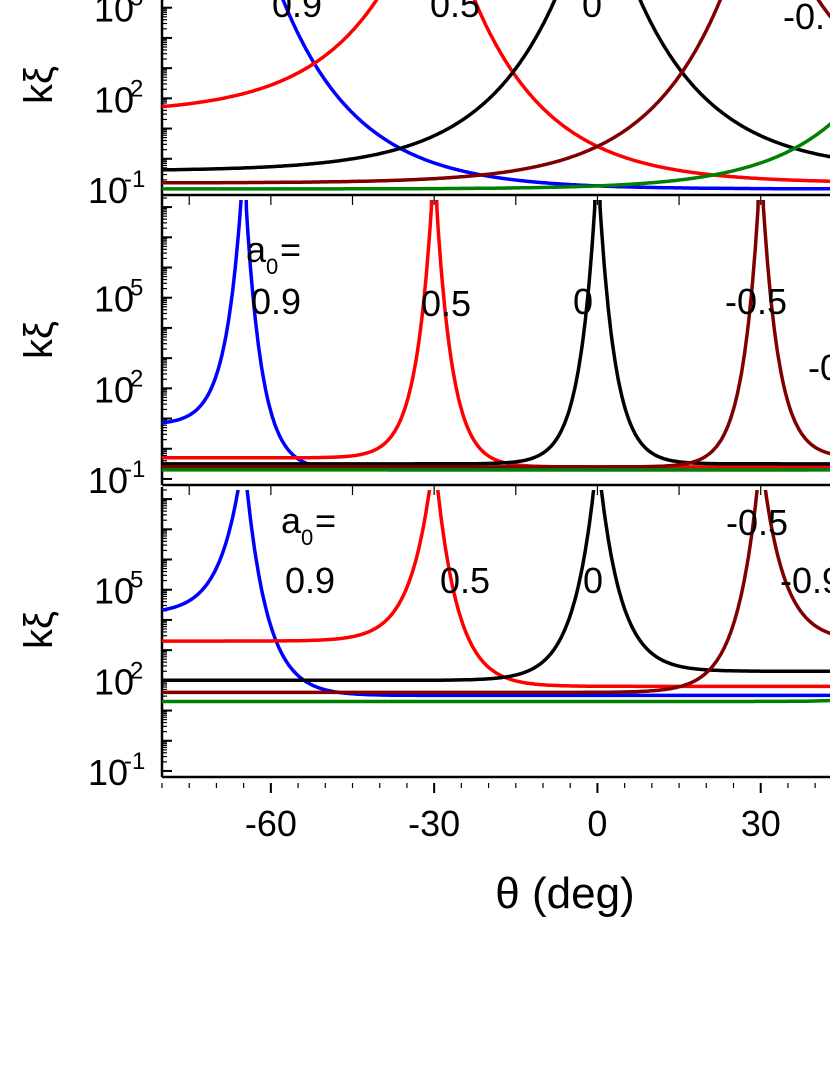 The image size is (830, 1075). What do you see at coordinates (564, 893) in the screenshot?
I see `x-axis-title: θ (deg)` at bounding box center [564, 893].